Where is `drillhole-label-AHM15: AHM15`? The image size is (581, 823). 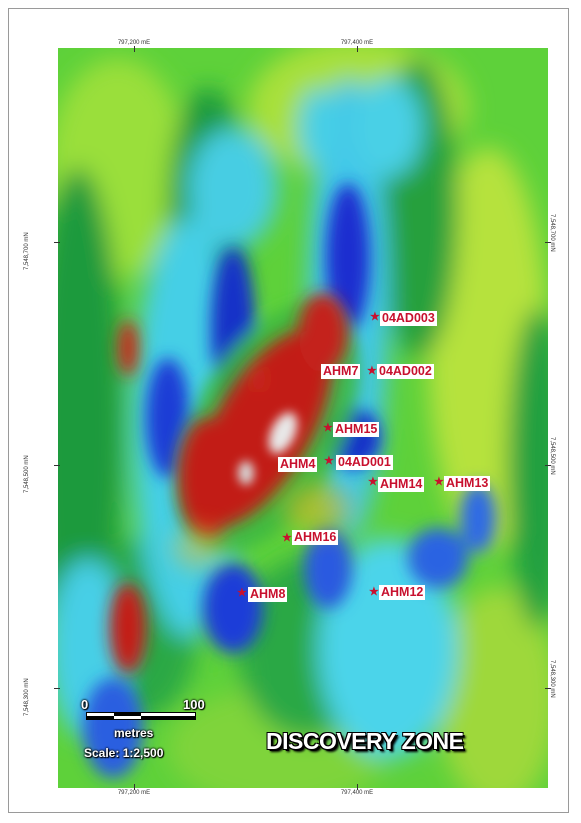 drillhole-label-AHM15: AHM15 is located at coordinates (356, 429).